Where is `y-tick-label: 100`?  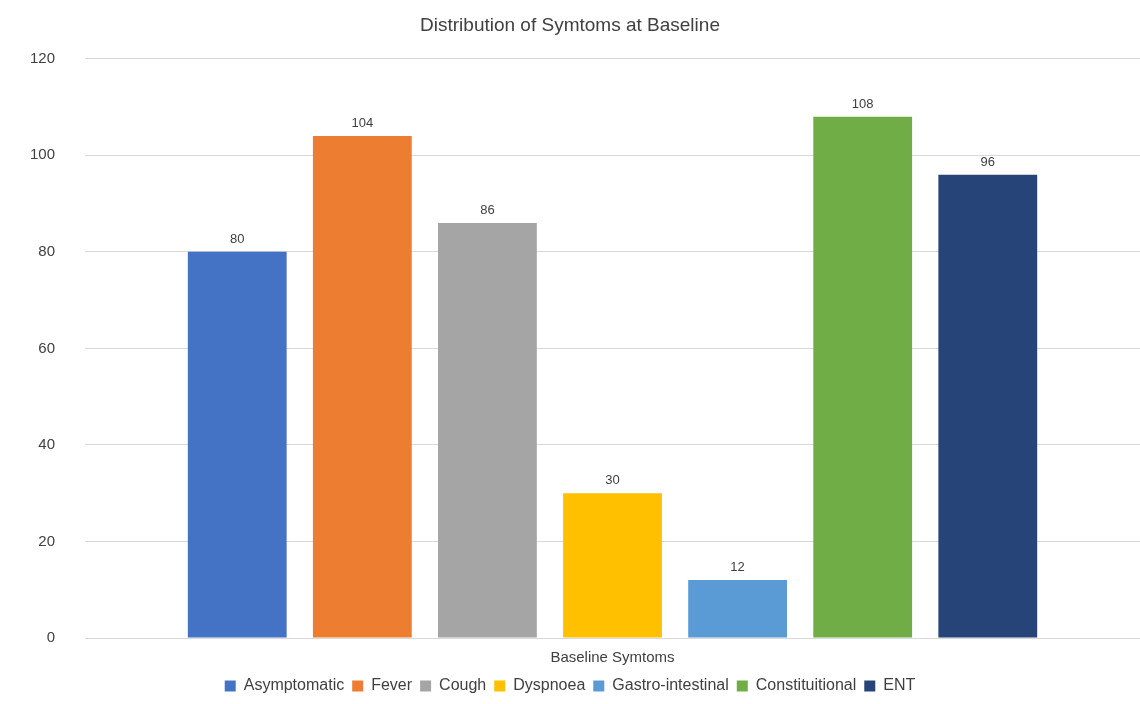
y-tick-label: 100 is located at coordinates (43, 154).